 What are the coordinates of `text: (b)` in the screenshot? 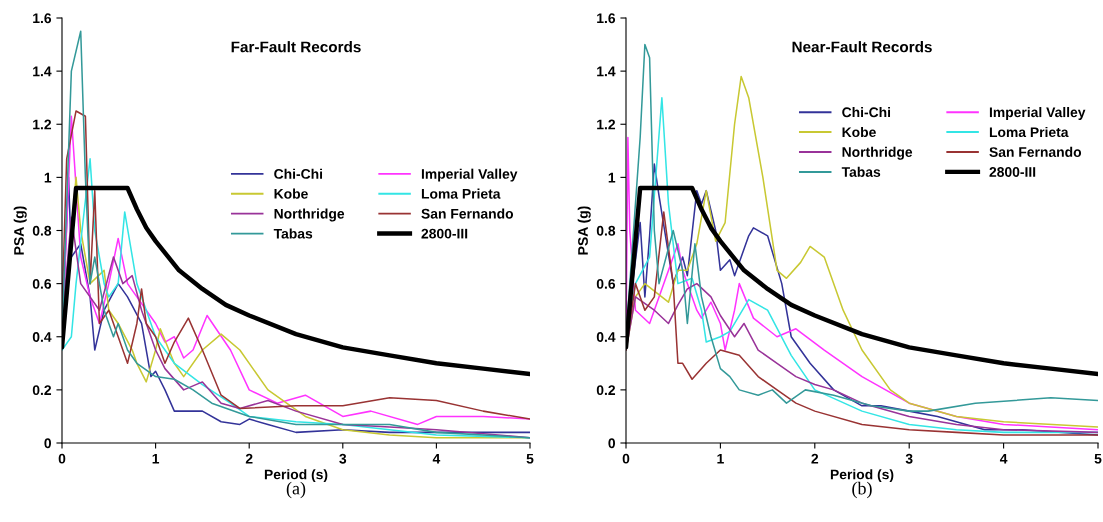 It's located at (862, 490).